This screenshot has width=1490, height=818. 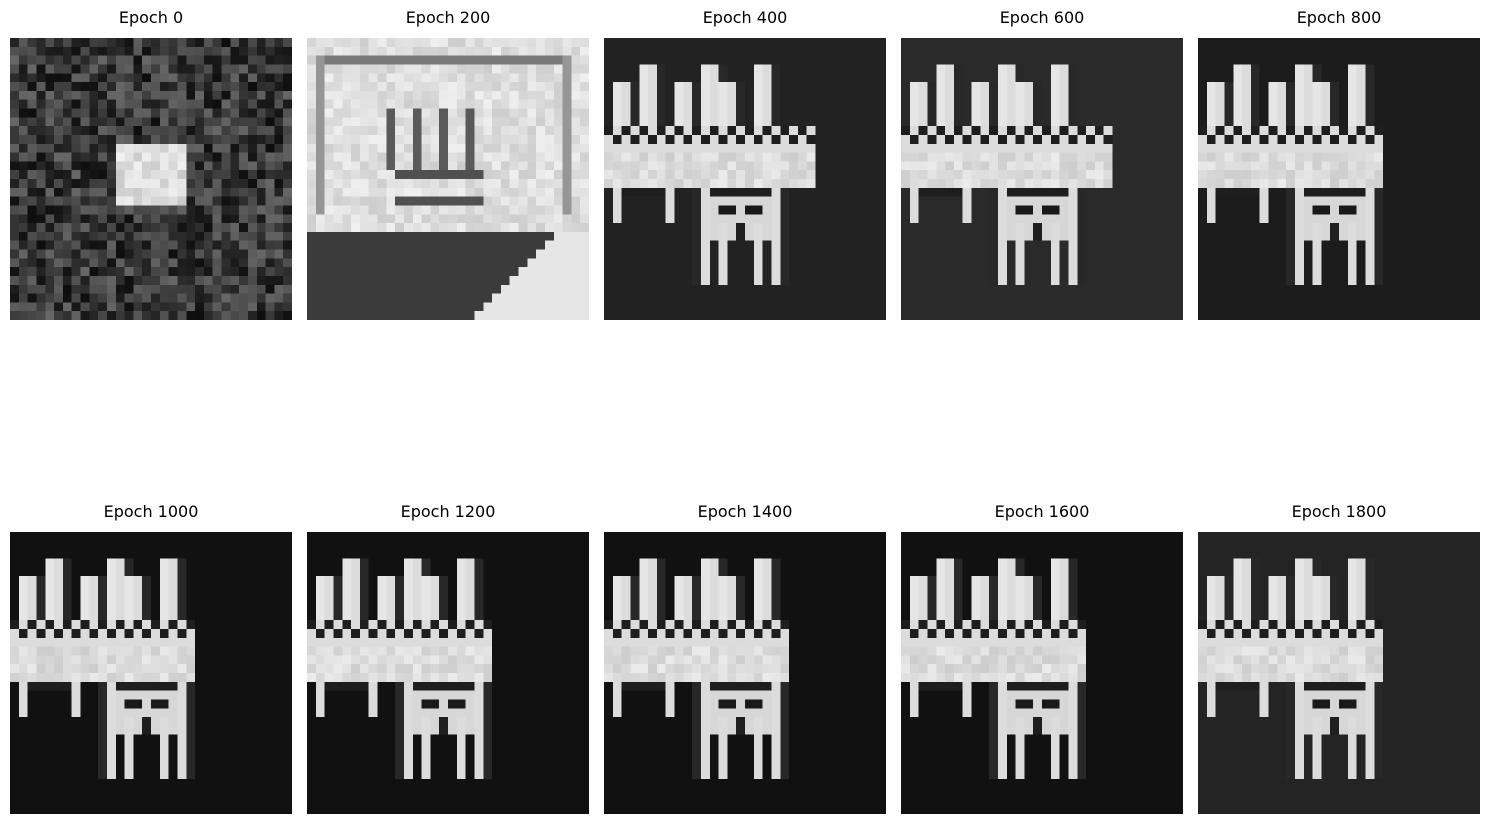 What do you see at coordinates (448, 511) in the screenshot?
I see `panel-title: Epoch 1200` at bounding box center [448, 511].